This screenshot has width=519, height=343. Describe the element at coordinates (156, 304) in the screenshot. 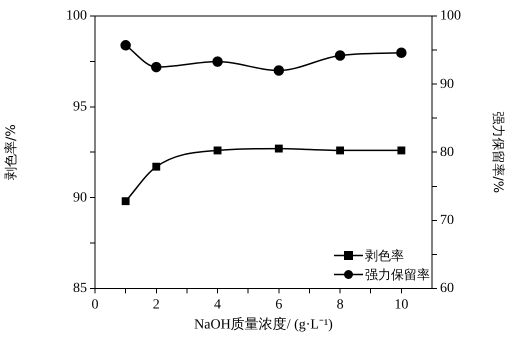

I see `x-tick-label: 2` at that location.